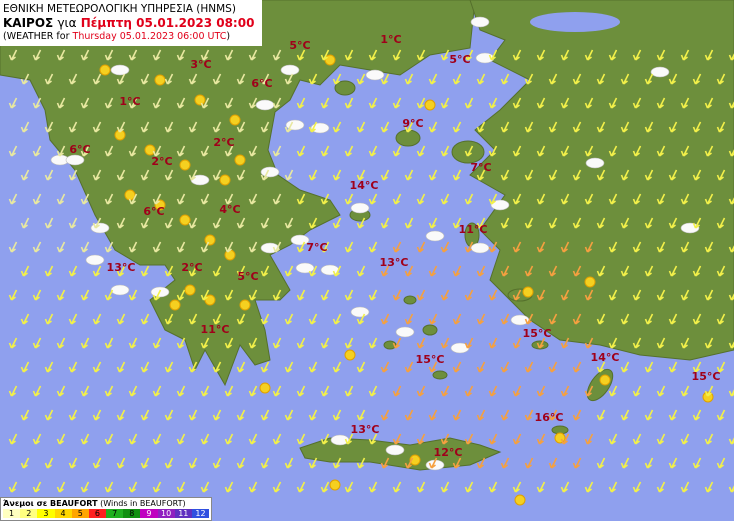  I want to click on beaufort-level: 4, so click(63, 513).